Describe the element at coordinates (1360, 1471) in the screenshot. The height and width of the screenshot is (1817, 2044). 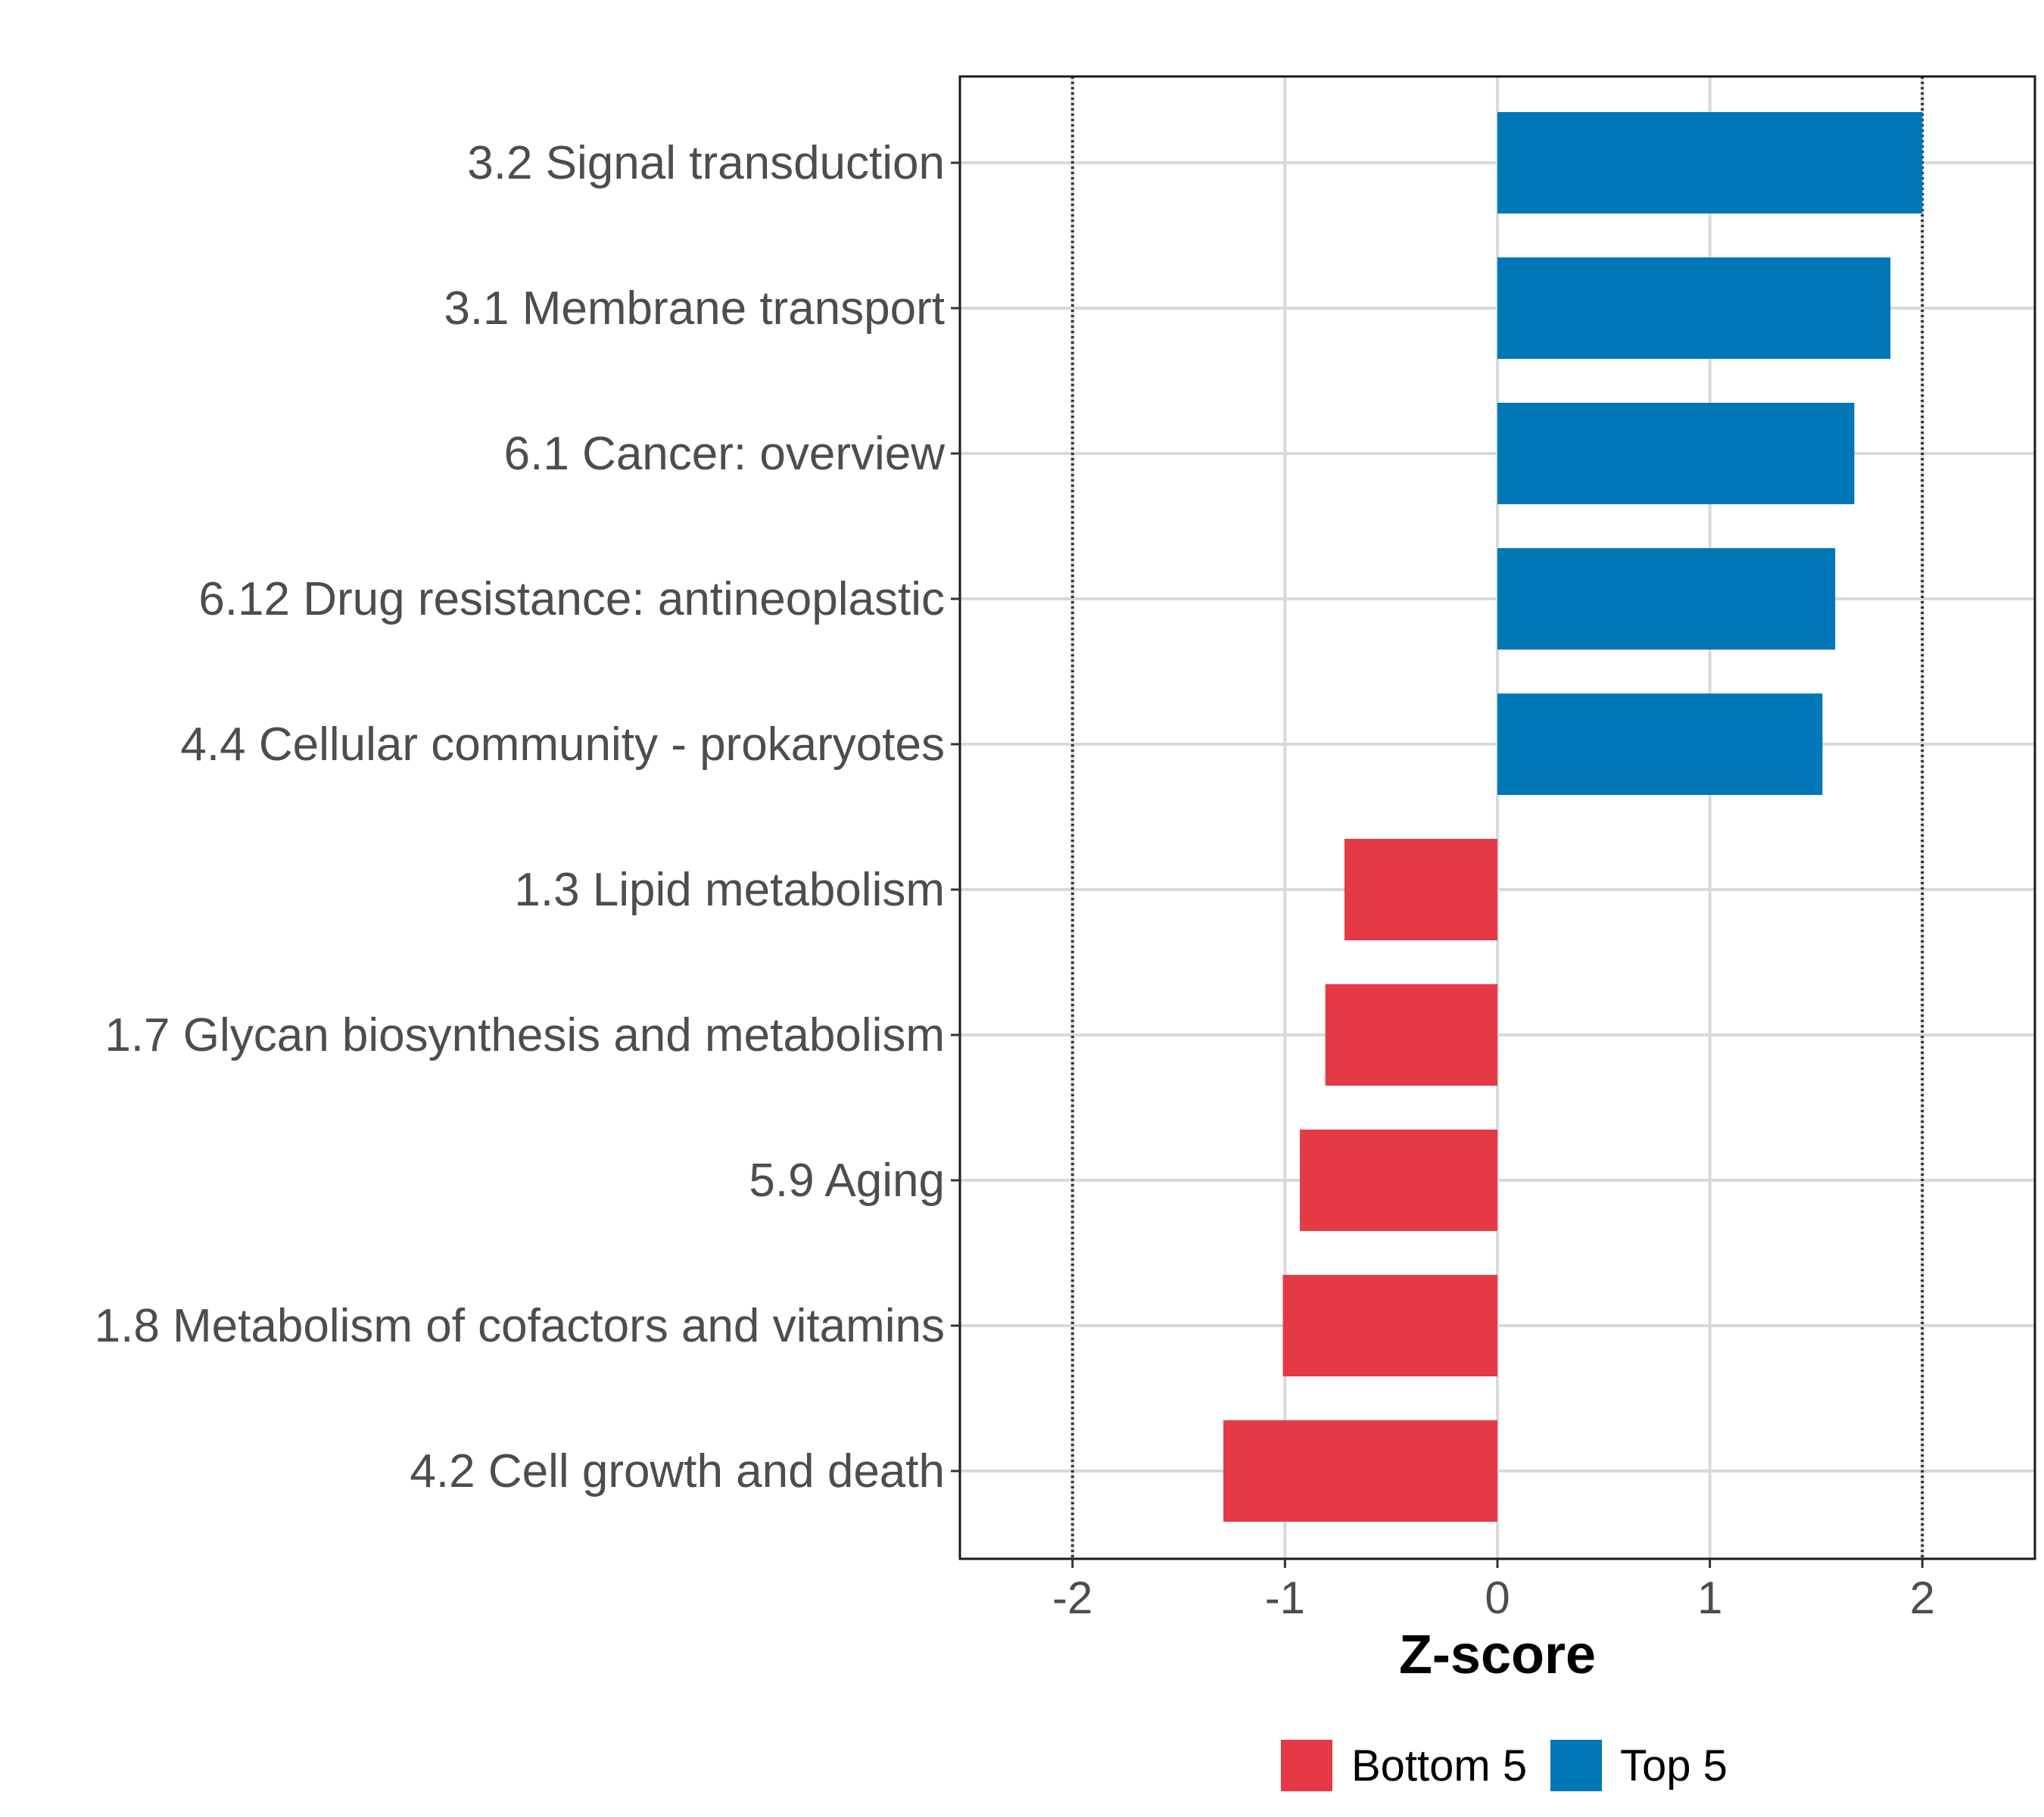
I see `bar-4-2-cell-growth-and-death` at that location.